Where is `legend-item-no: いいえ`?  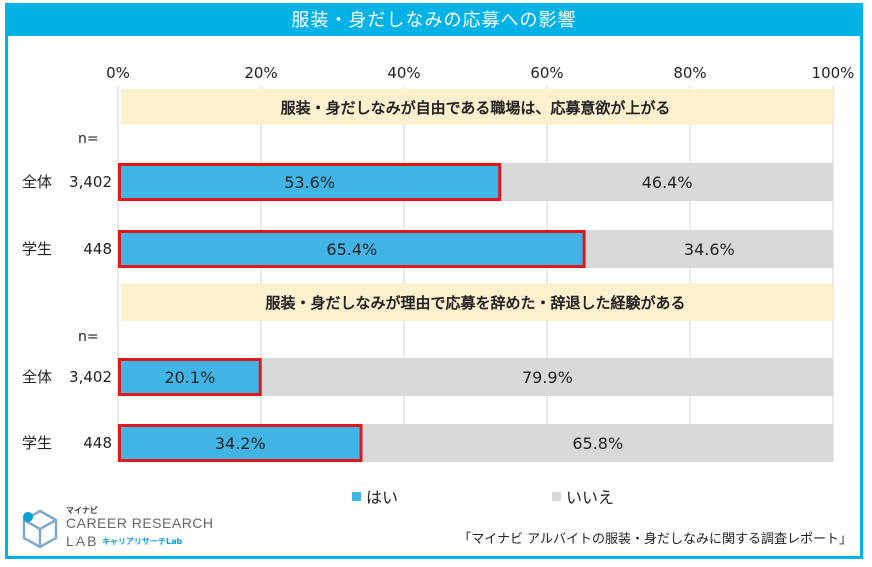 legend-item-no: いいえ is located at coordinates (583, 496).